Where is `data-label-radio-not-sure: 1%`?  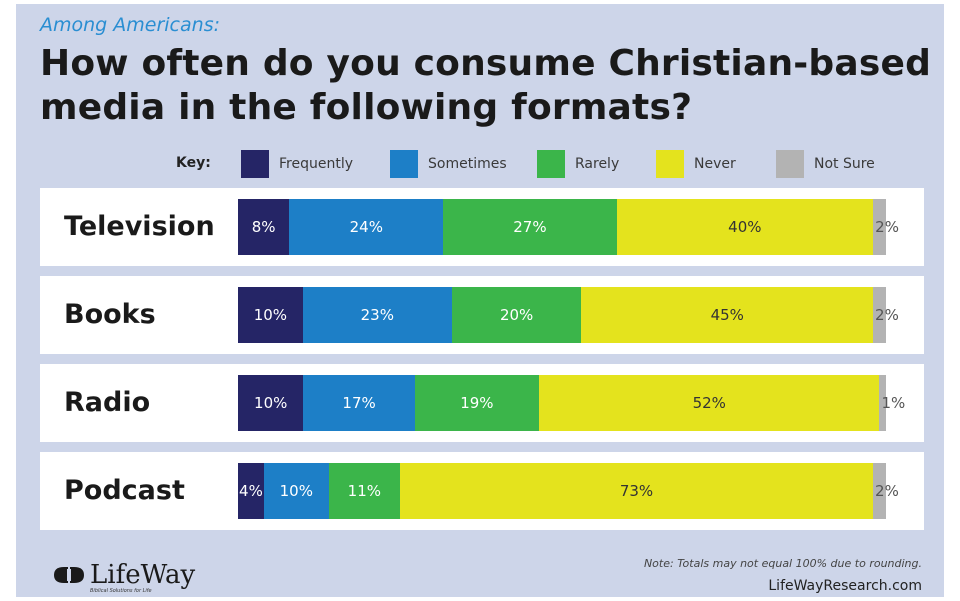
data-label-radio-not-sure: 1% is located at coordinates (893, 403).